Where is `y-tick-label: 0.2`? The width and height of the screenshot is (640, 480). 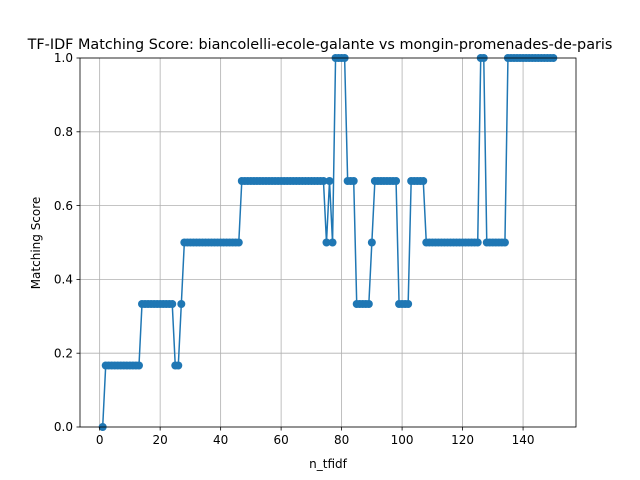 y-tick-label: 0.2 is located at coordinates (63, 353).